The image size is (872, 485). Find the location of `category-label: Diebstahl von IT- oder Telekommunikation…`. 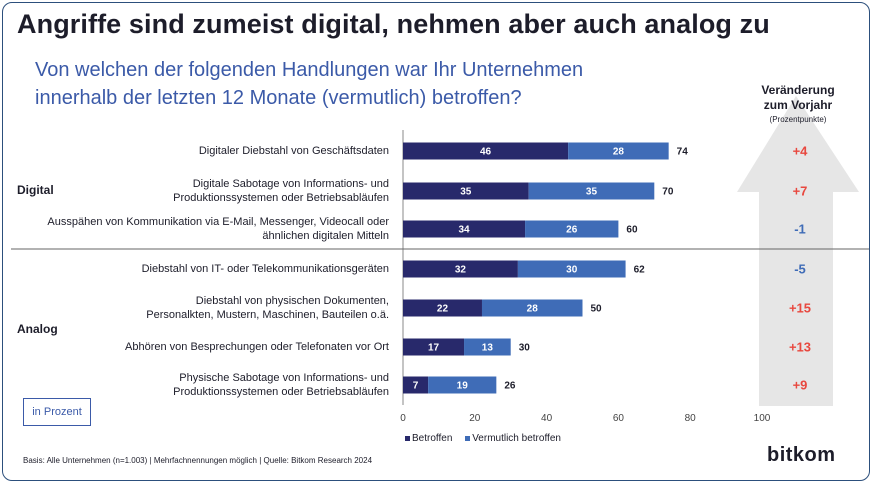

category-label: Diebstahl von IT- oder Telekommunikation… is located at coordinates (199, 269).